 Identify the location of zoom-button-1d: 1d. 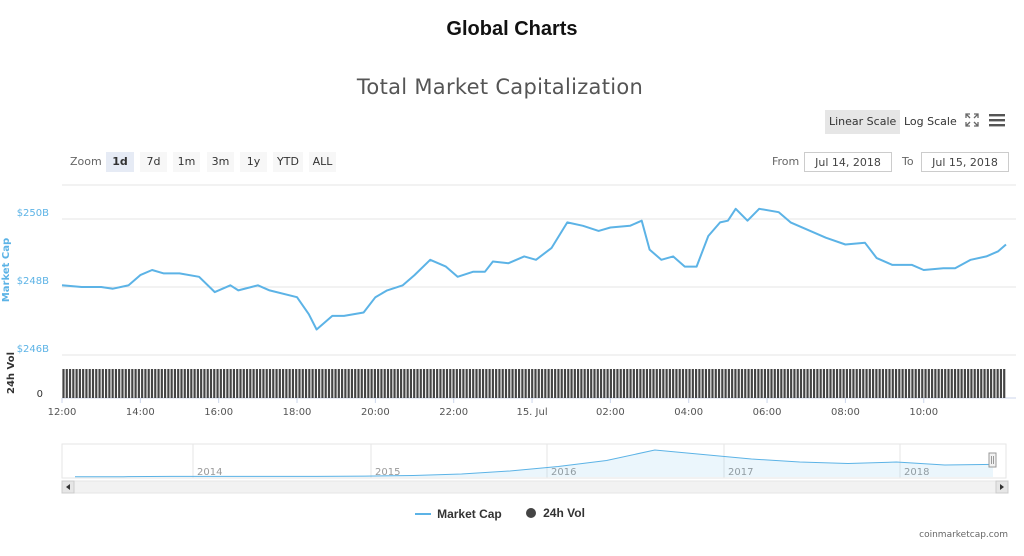
(120, 162).